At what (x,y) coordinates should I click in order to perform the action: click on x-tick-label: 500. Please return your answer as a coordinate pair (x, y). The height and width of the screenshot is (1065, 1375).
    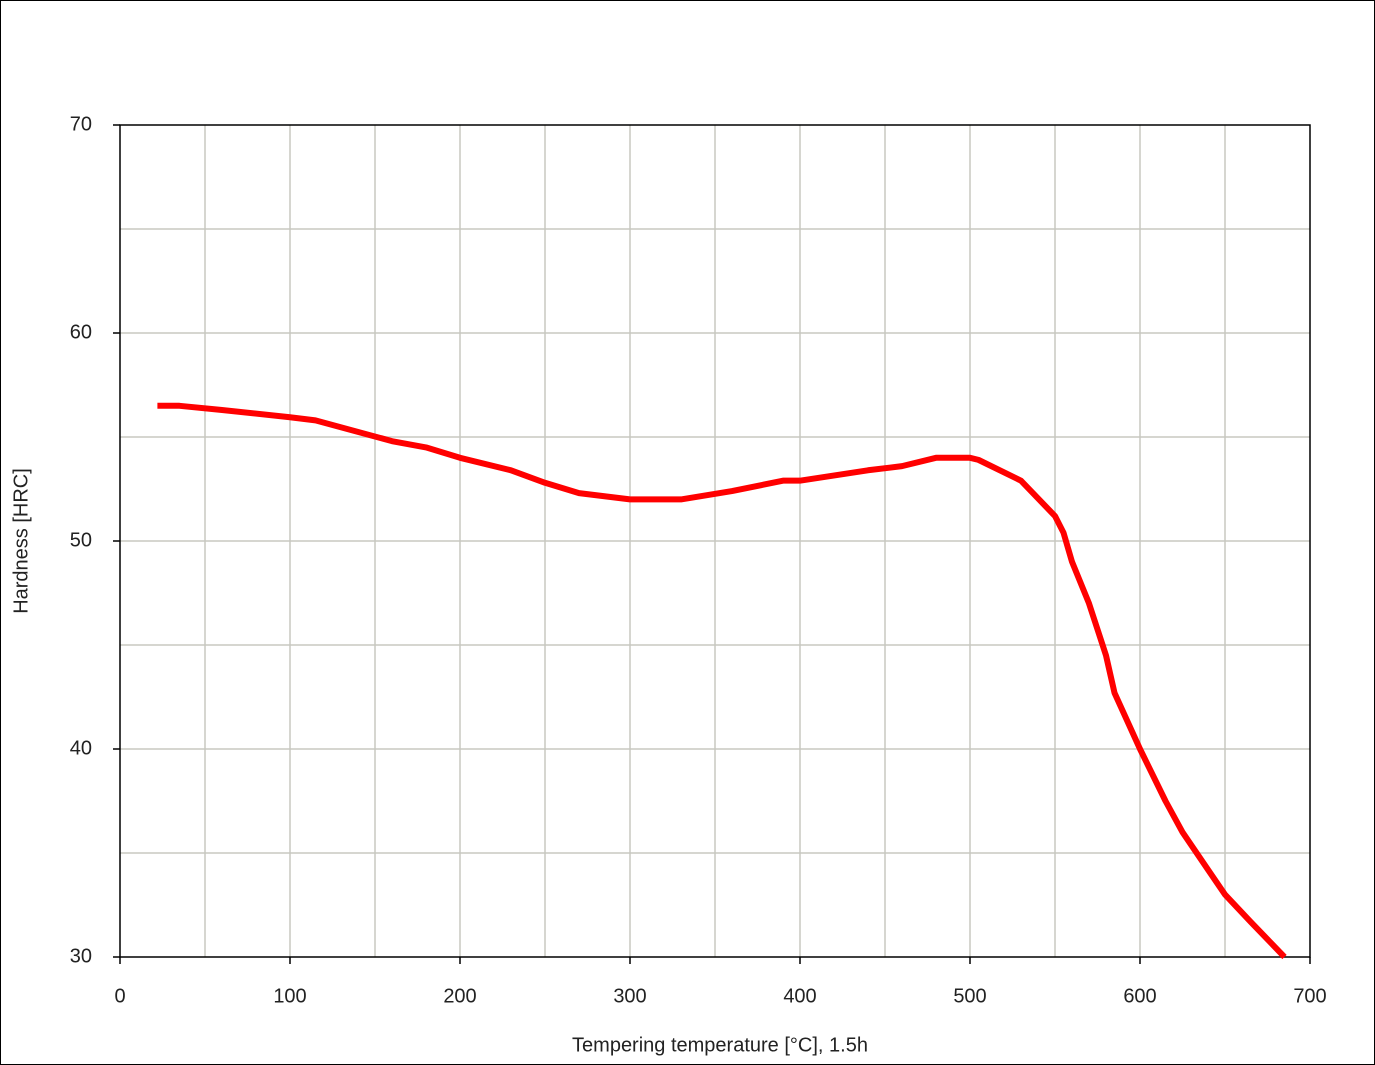
    Looking at the image, I should click on (969, 996).